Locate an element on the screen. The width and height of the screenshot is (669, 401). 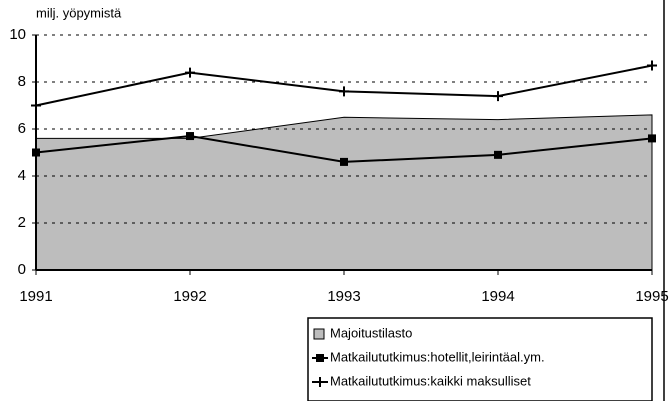
y-axis-label: milj. yöpymistä is located at coordinates (79, 12).